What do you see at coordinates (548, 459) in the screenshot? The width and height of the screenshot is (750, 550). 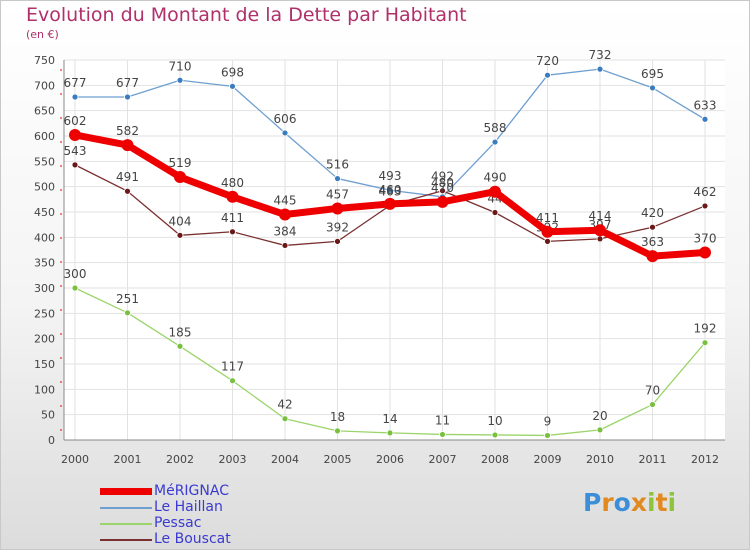 I see `x-tick-label-2009: 2009` at bounding box center [548, 459].